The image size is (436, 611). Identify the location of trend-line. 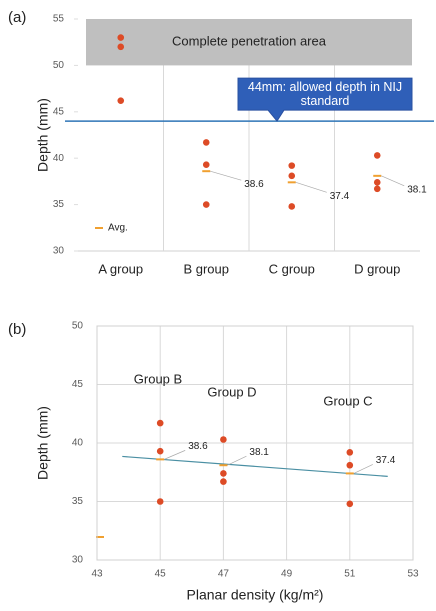
(255, 466).